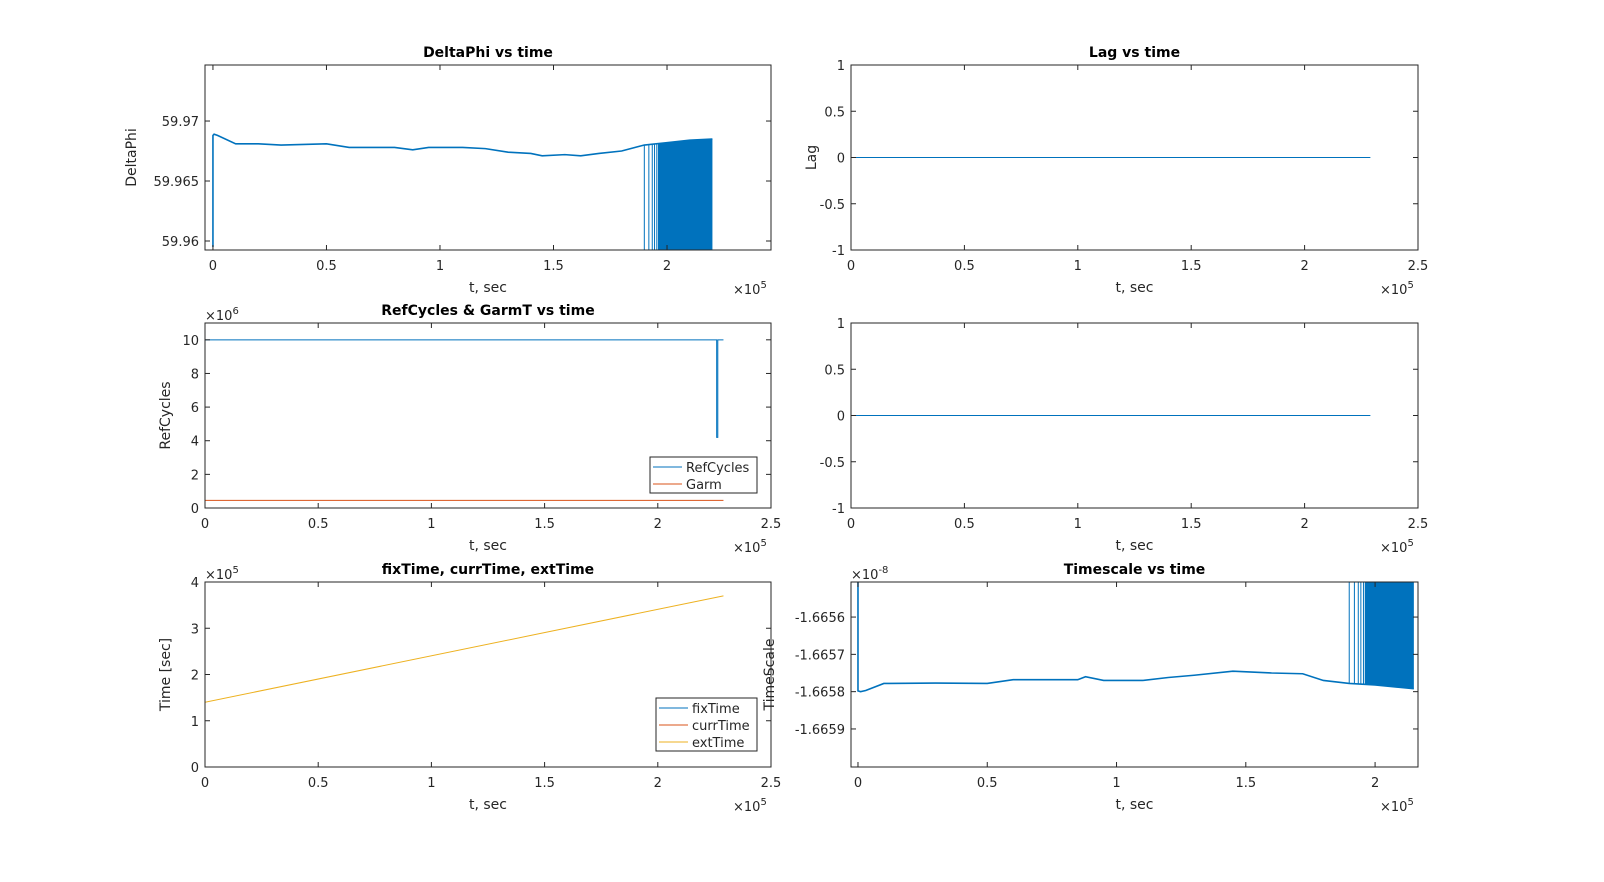 The image size is (1604, 882). What do you see at coordinates (195, 629) in the screenshot?
I see `y-tick-label: 3` at bounding box center [195, 629].